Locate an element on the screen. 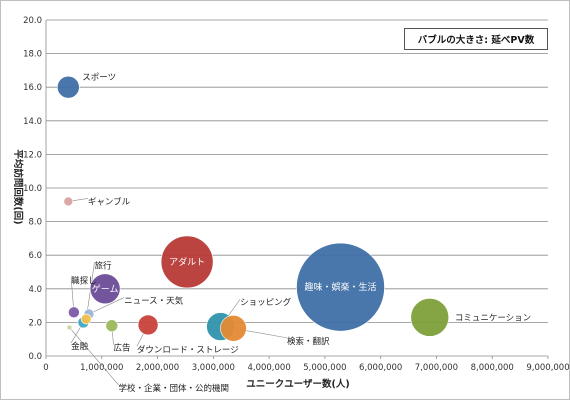 Image resolution: width=570 pixels, height=401 pixels. y-tick-label: 10.0 is located at coordinates (32, 189).